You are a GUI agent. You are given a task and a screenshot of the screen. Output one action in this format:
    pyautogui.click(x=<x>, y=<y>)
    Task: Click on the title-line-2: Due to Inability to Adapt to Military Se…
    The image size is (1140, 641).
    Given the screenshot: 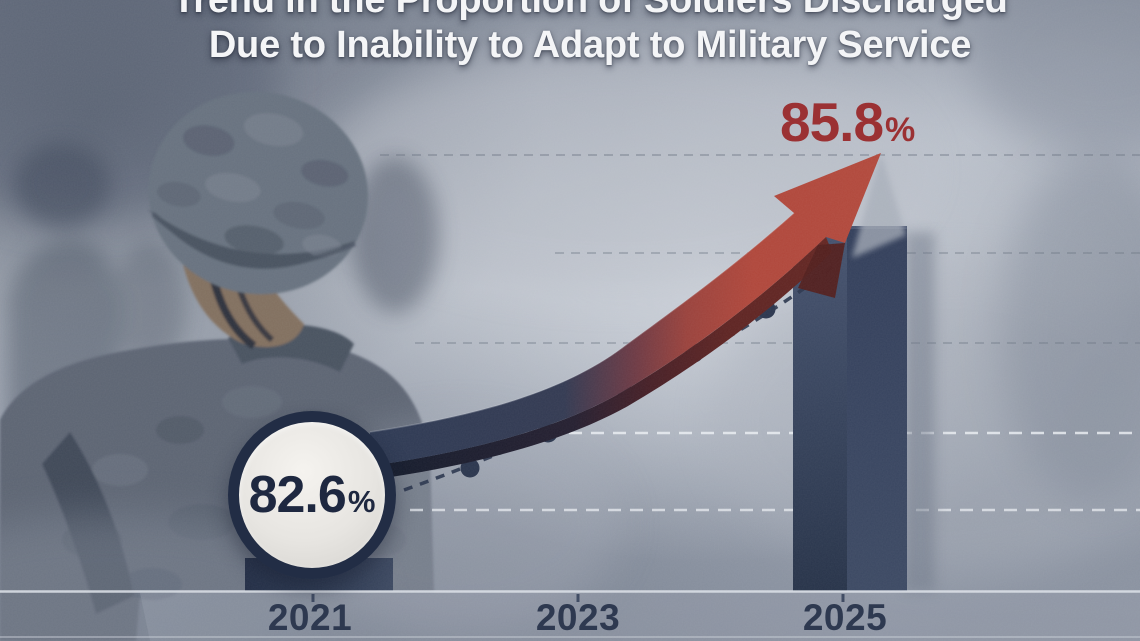 What is the action you would take?
    pyautogui.click(x=590, y=45)
    